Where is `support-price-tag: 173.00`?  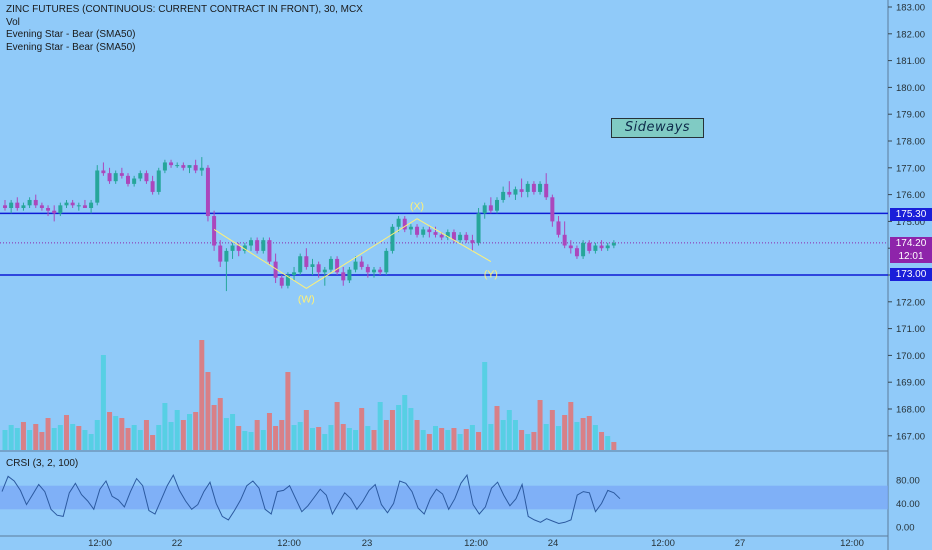
support-price-tag: 173.00 is located at coordinates (911, 274).